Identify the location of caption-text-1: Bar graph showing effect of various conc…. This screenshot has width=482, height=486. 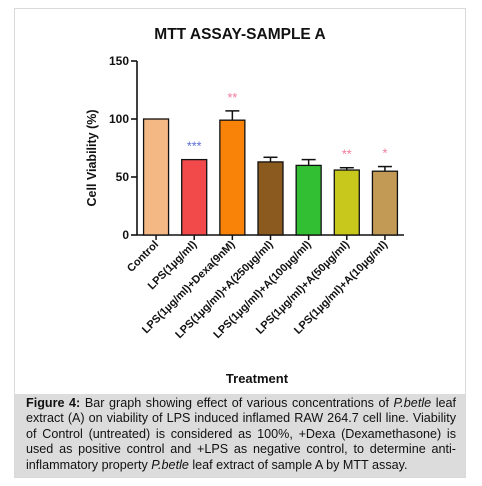
(237, 403).